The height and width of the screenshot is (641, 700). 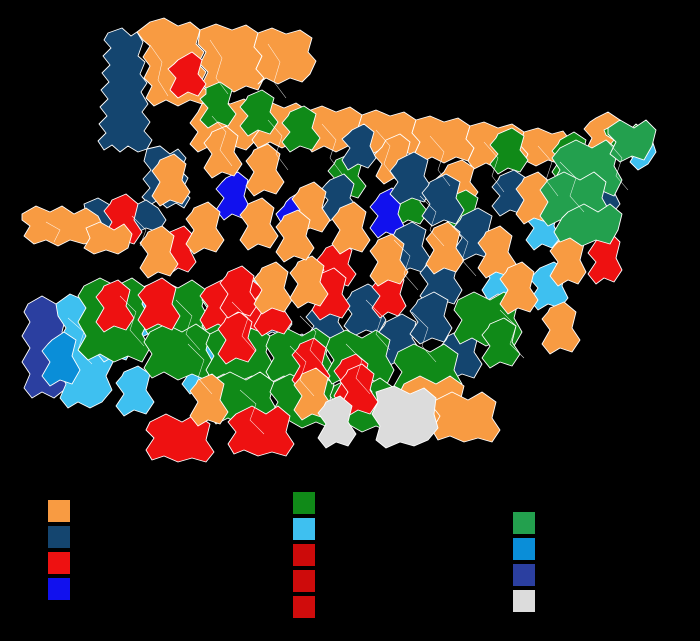 I want to click on legend-swatch-dark-red, so click(x=304, y=555).